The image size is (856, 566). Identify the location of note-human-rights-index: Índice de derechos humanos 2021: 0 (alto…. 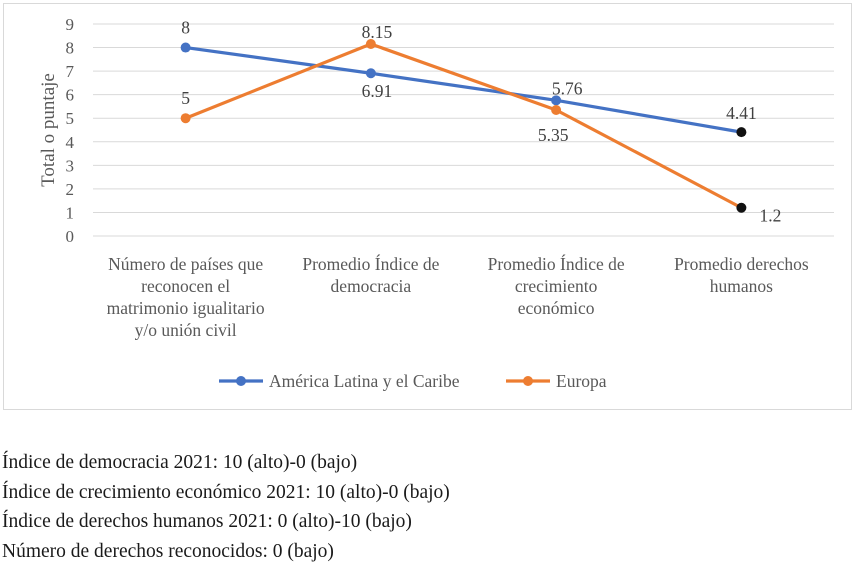
(226, 522).